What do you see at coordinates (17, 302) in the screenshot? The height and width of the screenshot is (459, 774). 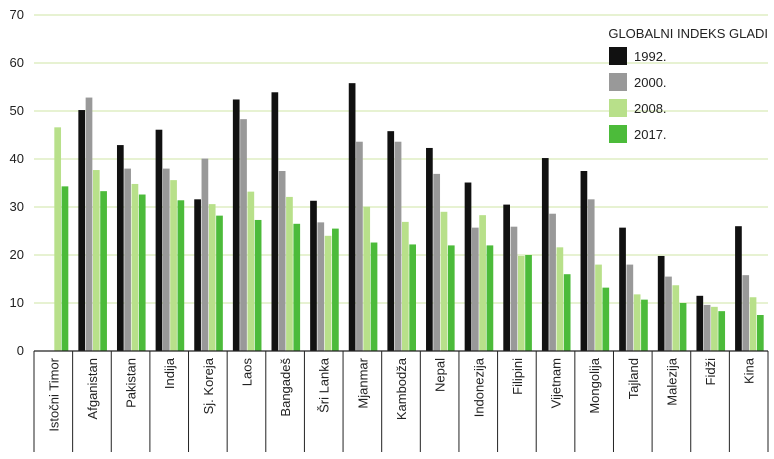 I see `y-tick-label: 10` at bounding box center [17, 302].